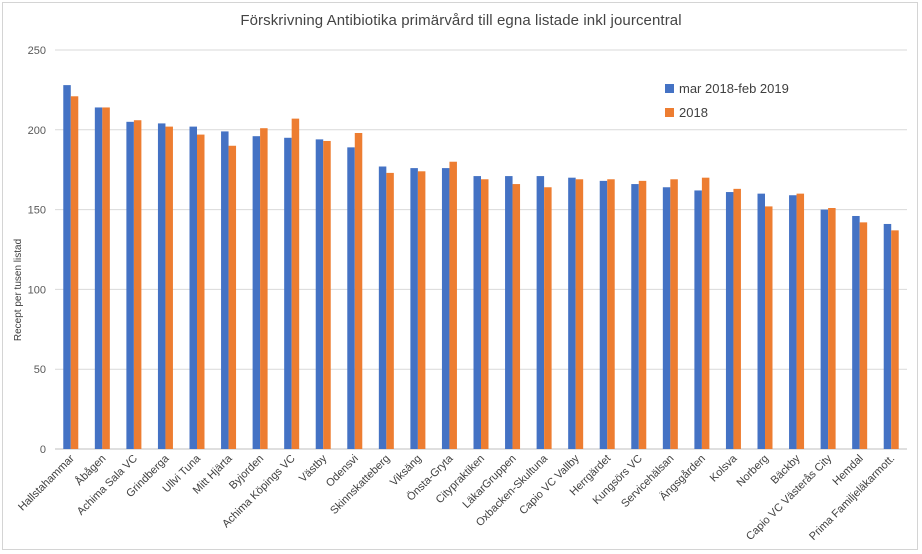  Describe the element at coordinates (37, 131) in the screenshot. I see `y-tick-label: 200` at that location.